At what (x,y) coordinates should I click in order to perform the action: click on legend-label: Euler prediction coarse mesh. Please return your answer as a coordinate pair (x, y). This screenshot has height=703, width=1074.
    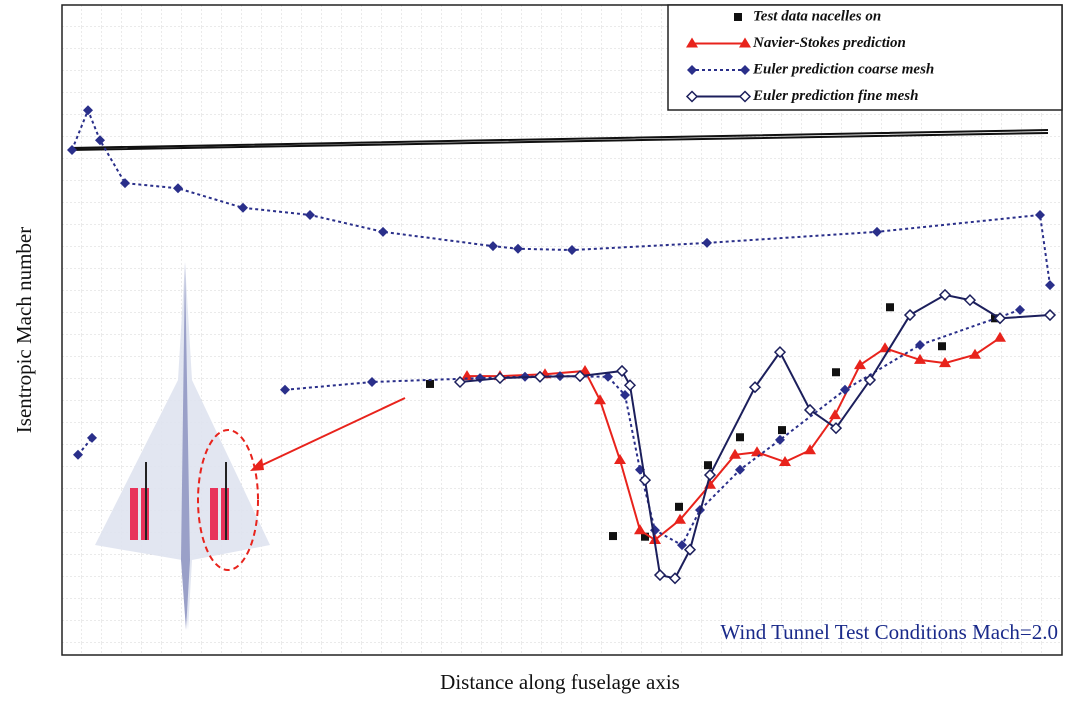
    Looking at the image, I should click on (843, 69).